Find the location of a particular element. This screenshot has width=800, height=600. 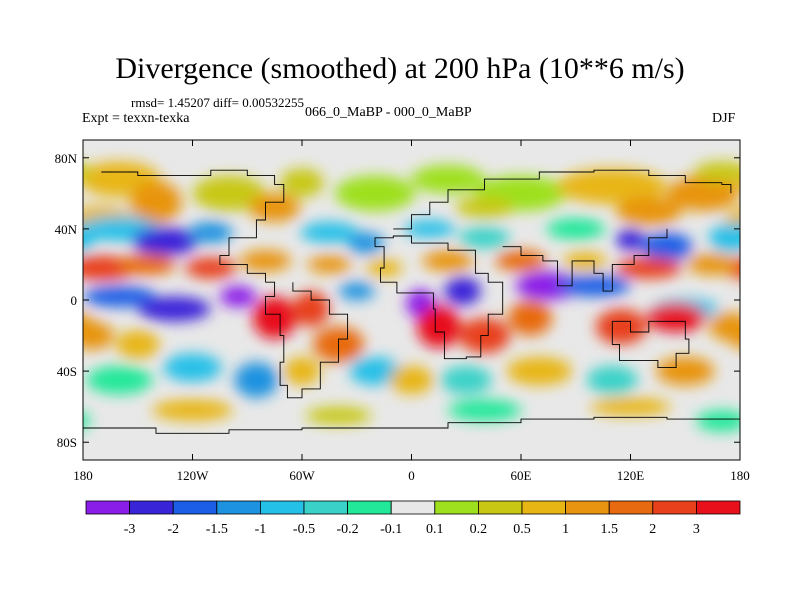

x-tick-label: 60W is located at coordinates (302, 475).